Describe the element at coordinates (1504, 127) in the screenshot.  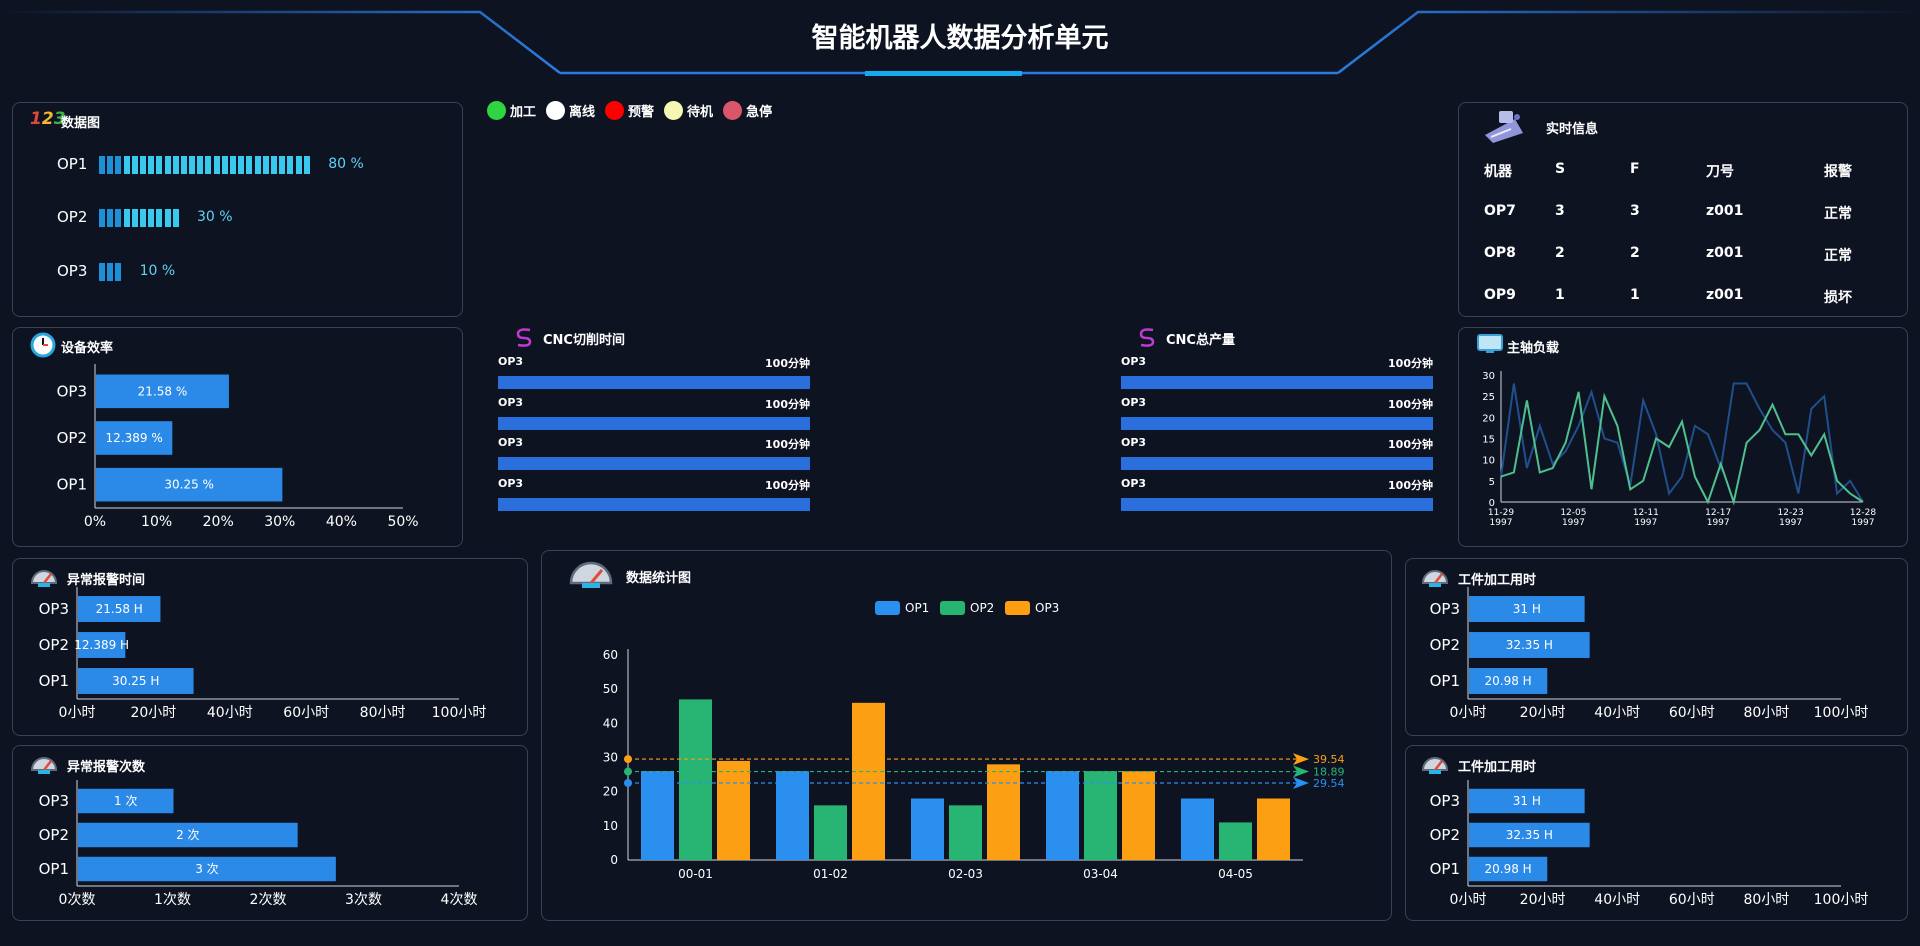
I see `robot-icon` at that location.